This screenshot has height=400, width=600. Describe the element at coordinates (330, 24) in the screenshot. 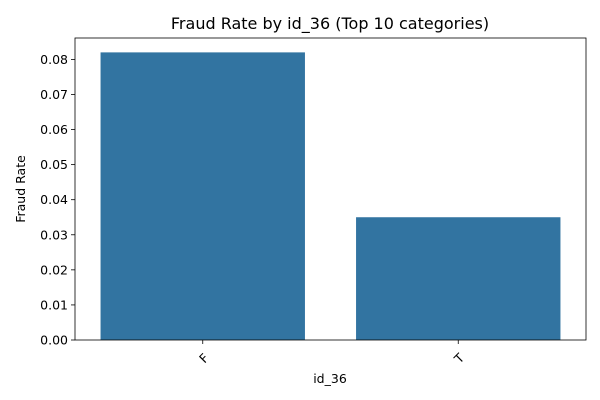

I see `chart-title: Fraud Rate by id_36 (Top 10 categories)` at that location.